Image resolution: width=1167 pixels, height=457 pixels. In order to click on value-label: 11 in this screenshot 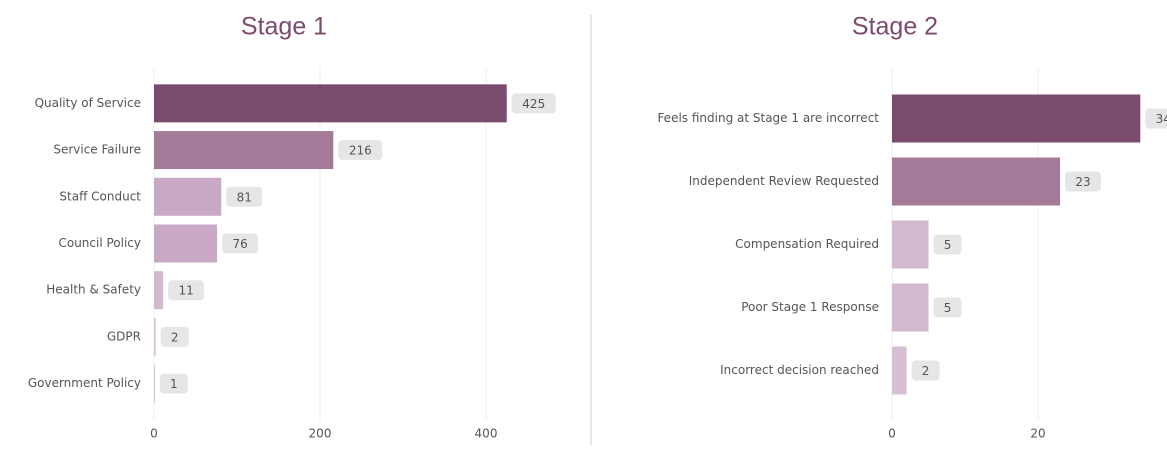, I will do `click(185, 291)`.